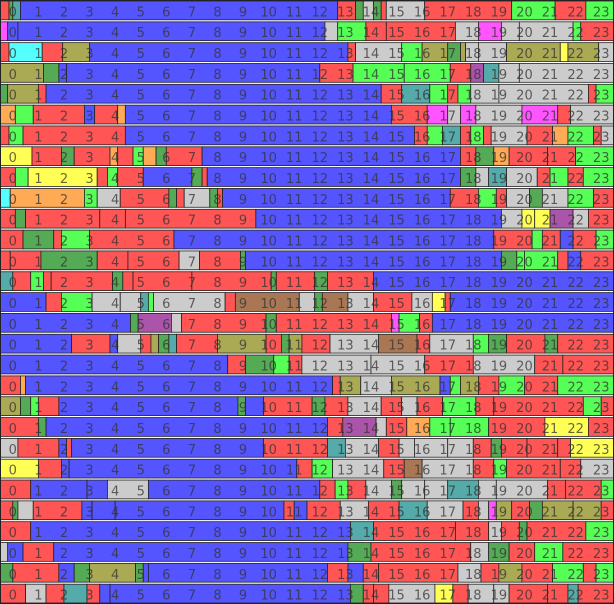 This screenshot has height=604, width=614. Describe the element at coordinates (447, 533) in the screenshot. I see `hour-tick-label: 17` at that location.